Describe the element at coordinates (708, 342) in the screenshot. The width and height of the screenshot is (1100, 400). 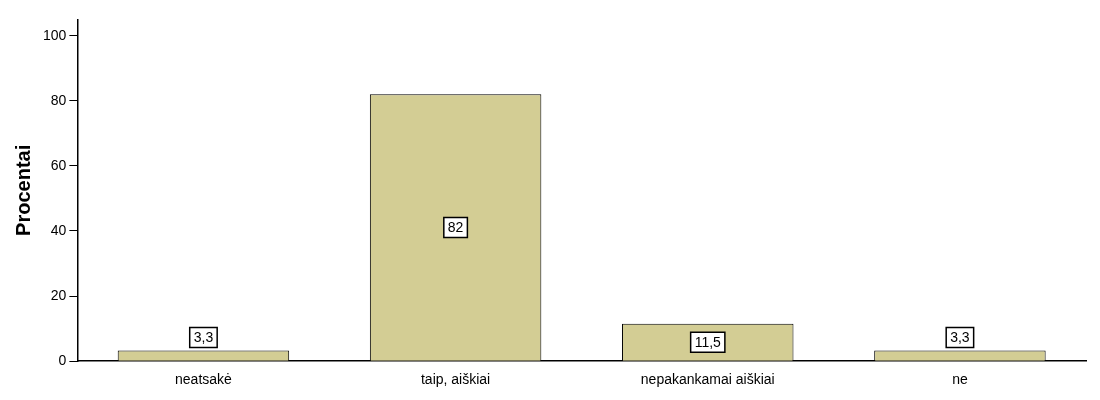
I see `data-label: 11,5` at that location.